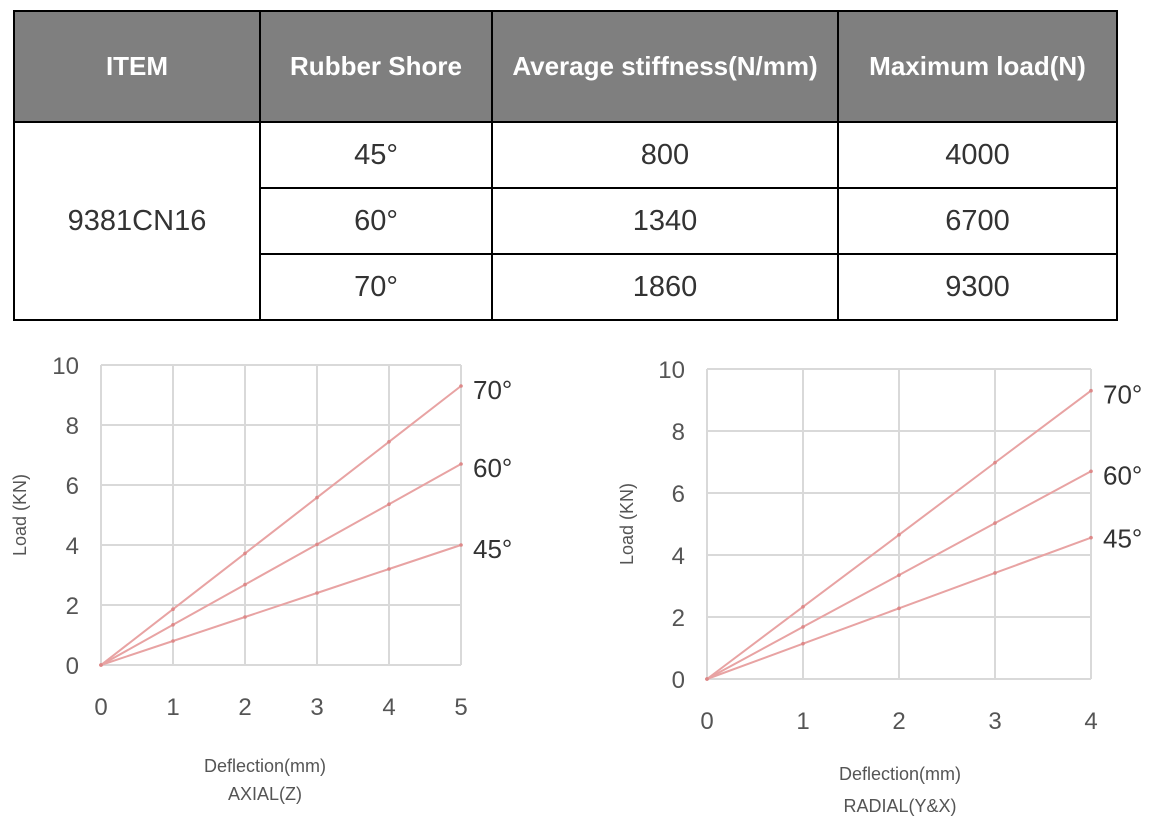  I want to click on series-label: 45°, so click(1122, 539).